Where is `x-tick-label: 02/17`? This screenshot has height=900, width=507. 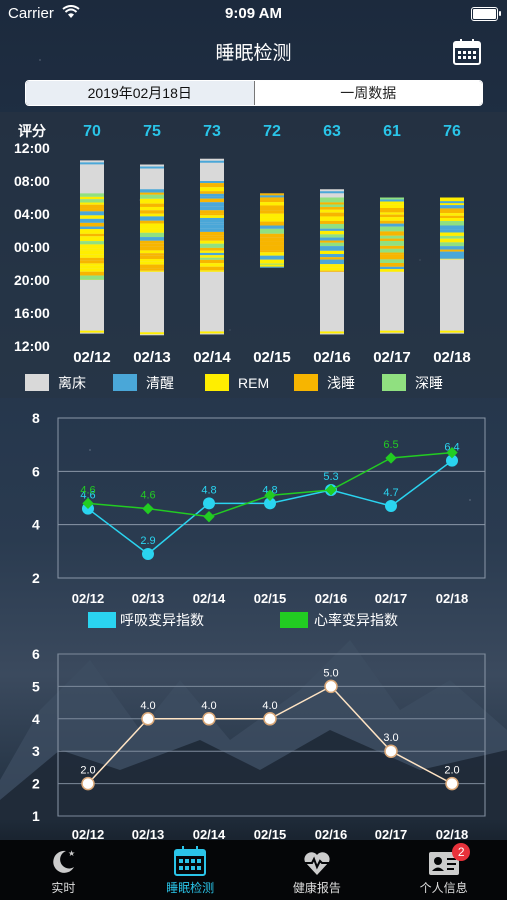
x-tick-label: 02/17 is located at coordinates (391, 833).